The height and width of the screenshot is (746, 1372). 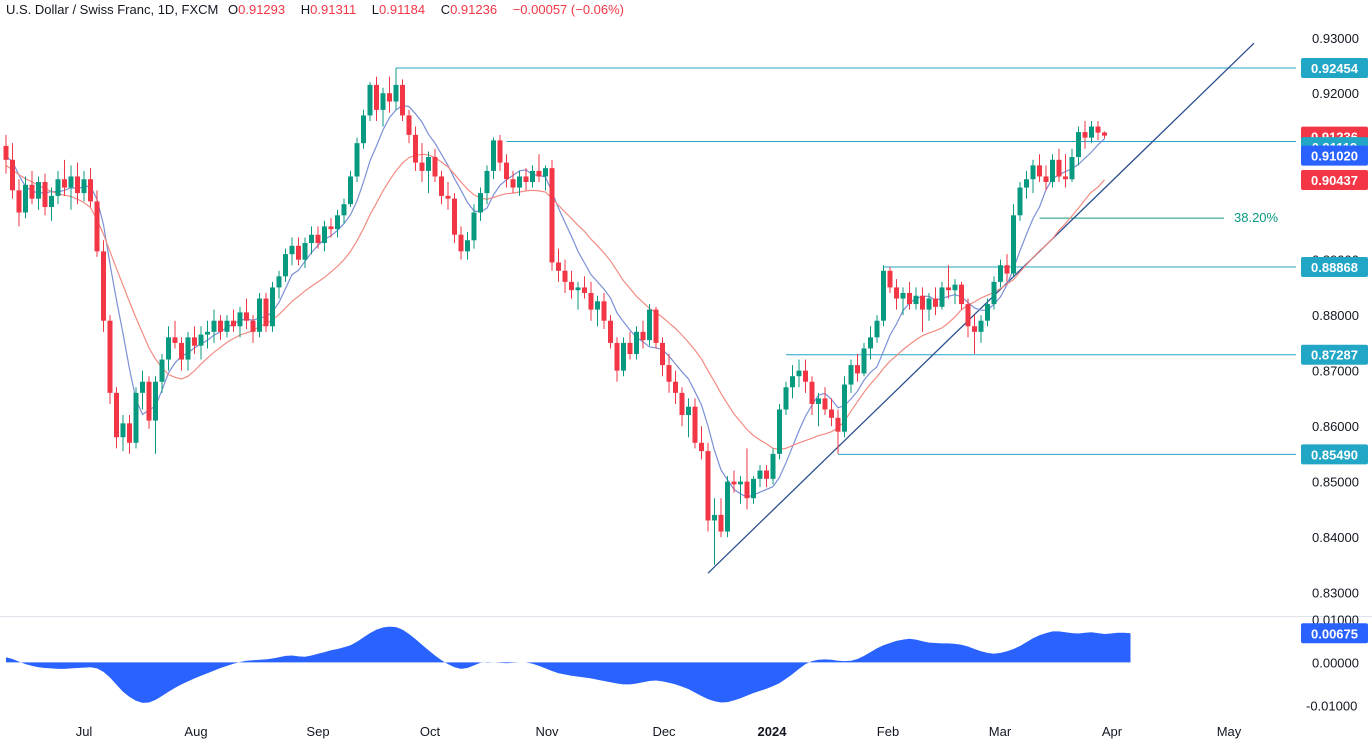 I want to click on price-badge-bg, so click(x=1334, y=155).